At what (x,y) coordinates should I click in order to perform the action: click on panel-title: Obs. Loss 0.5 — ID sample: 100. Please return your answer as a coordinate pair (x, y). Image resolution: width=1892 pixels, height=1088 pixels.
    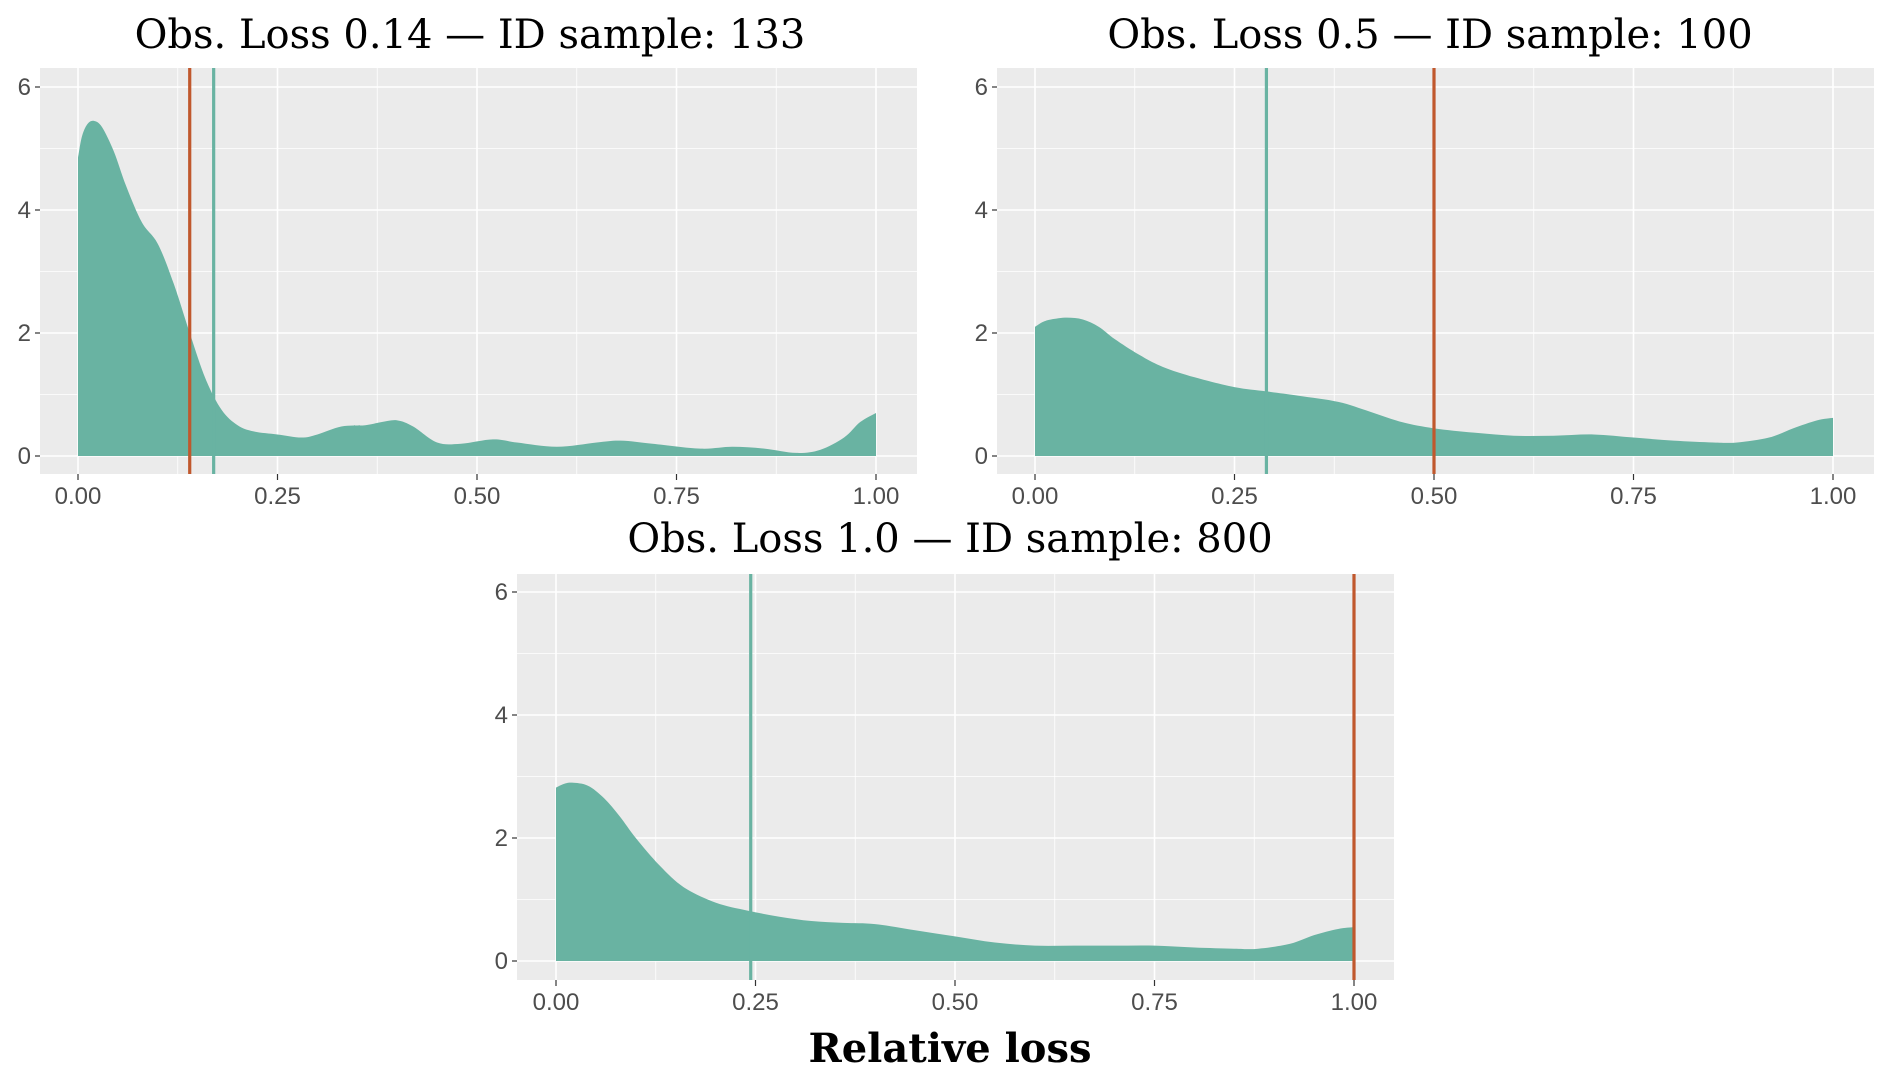
    Looking at the image, I should click on (1429, 35).